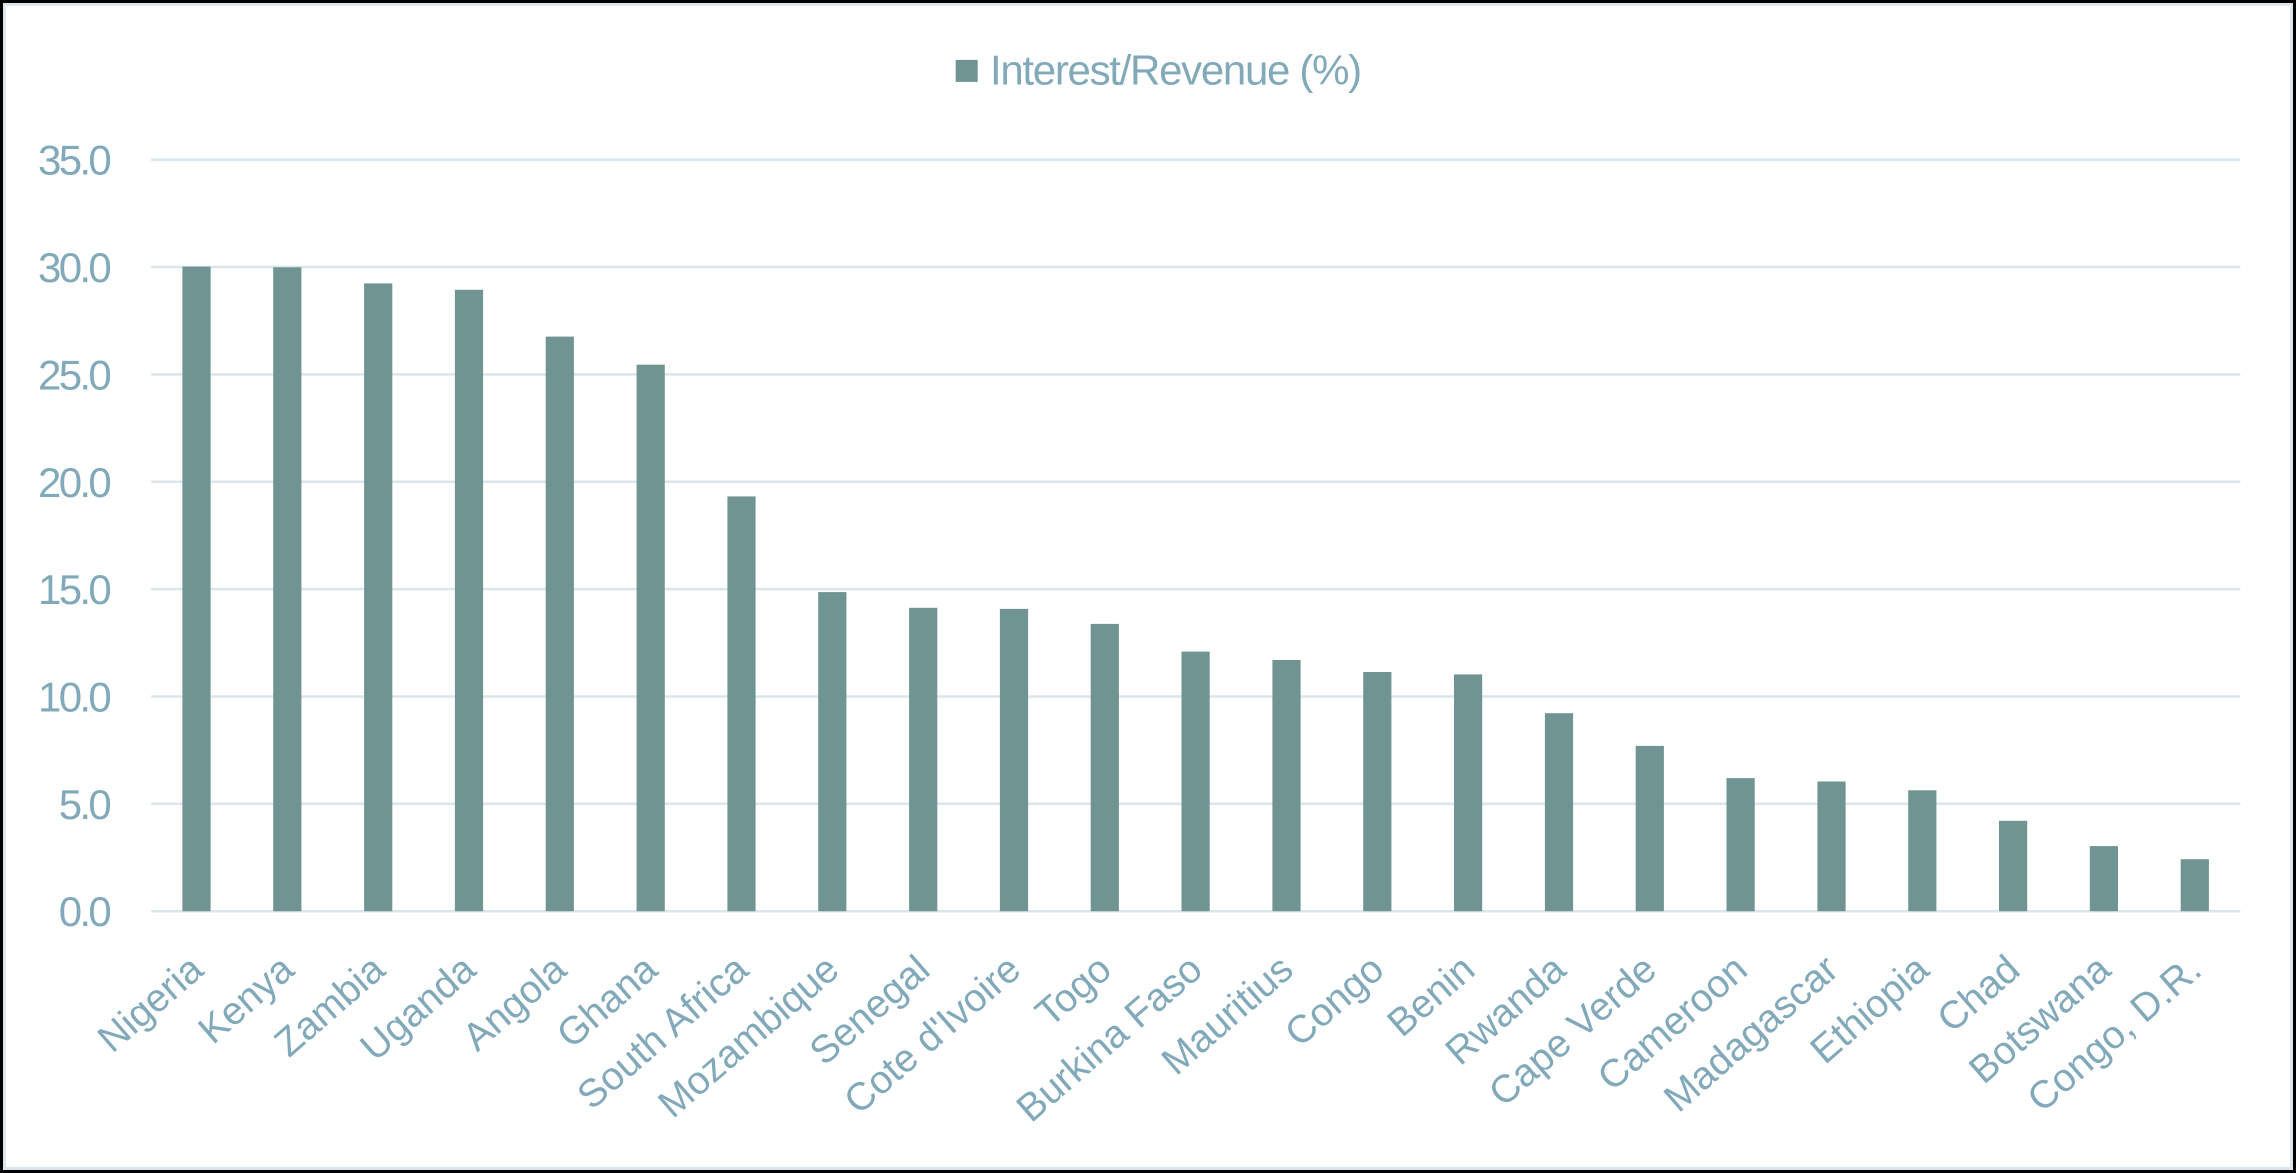 Image resolution: width=2296 pixels, height=1173 pixels. I want to click on svg-text: Interest/Revenue (%), so click(1175, 69).